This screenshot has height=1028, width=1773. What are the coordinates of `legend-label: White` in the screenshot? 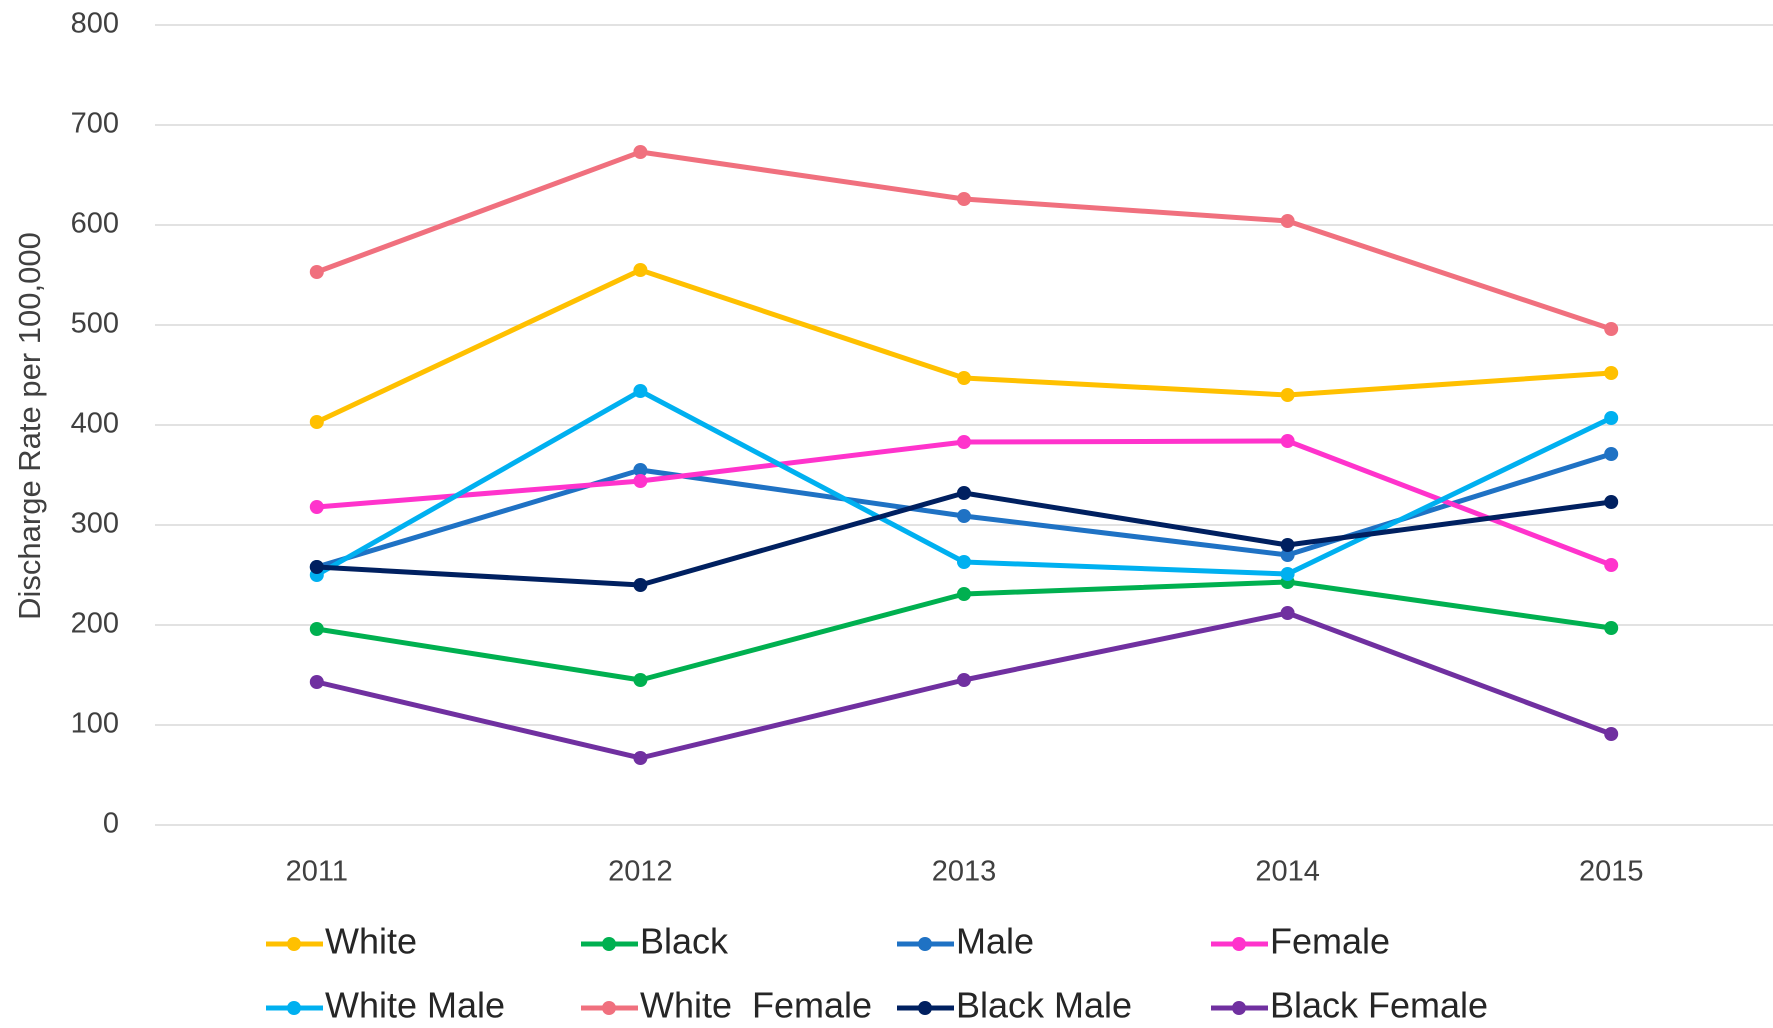 It's located at (371, 941).